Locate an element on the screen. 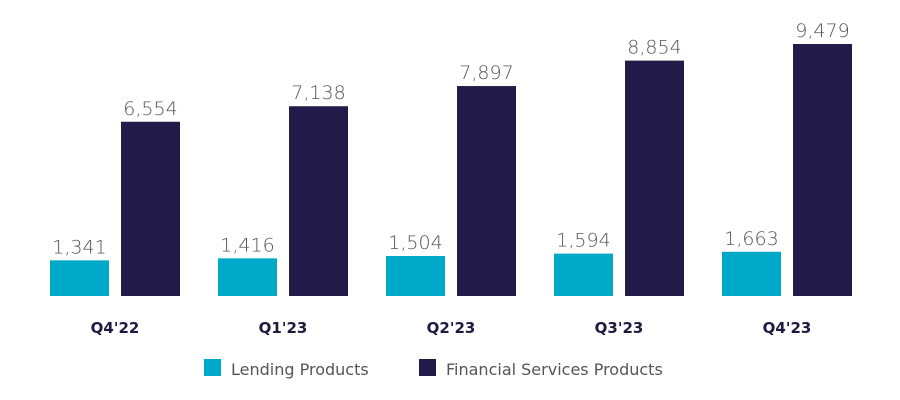 The height and width of the screenshot is (400, 900). category-label-q1-23: Q1'23 is located at coordinates (283, 328).